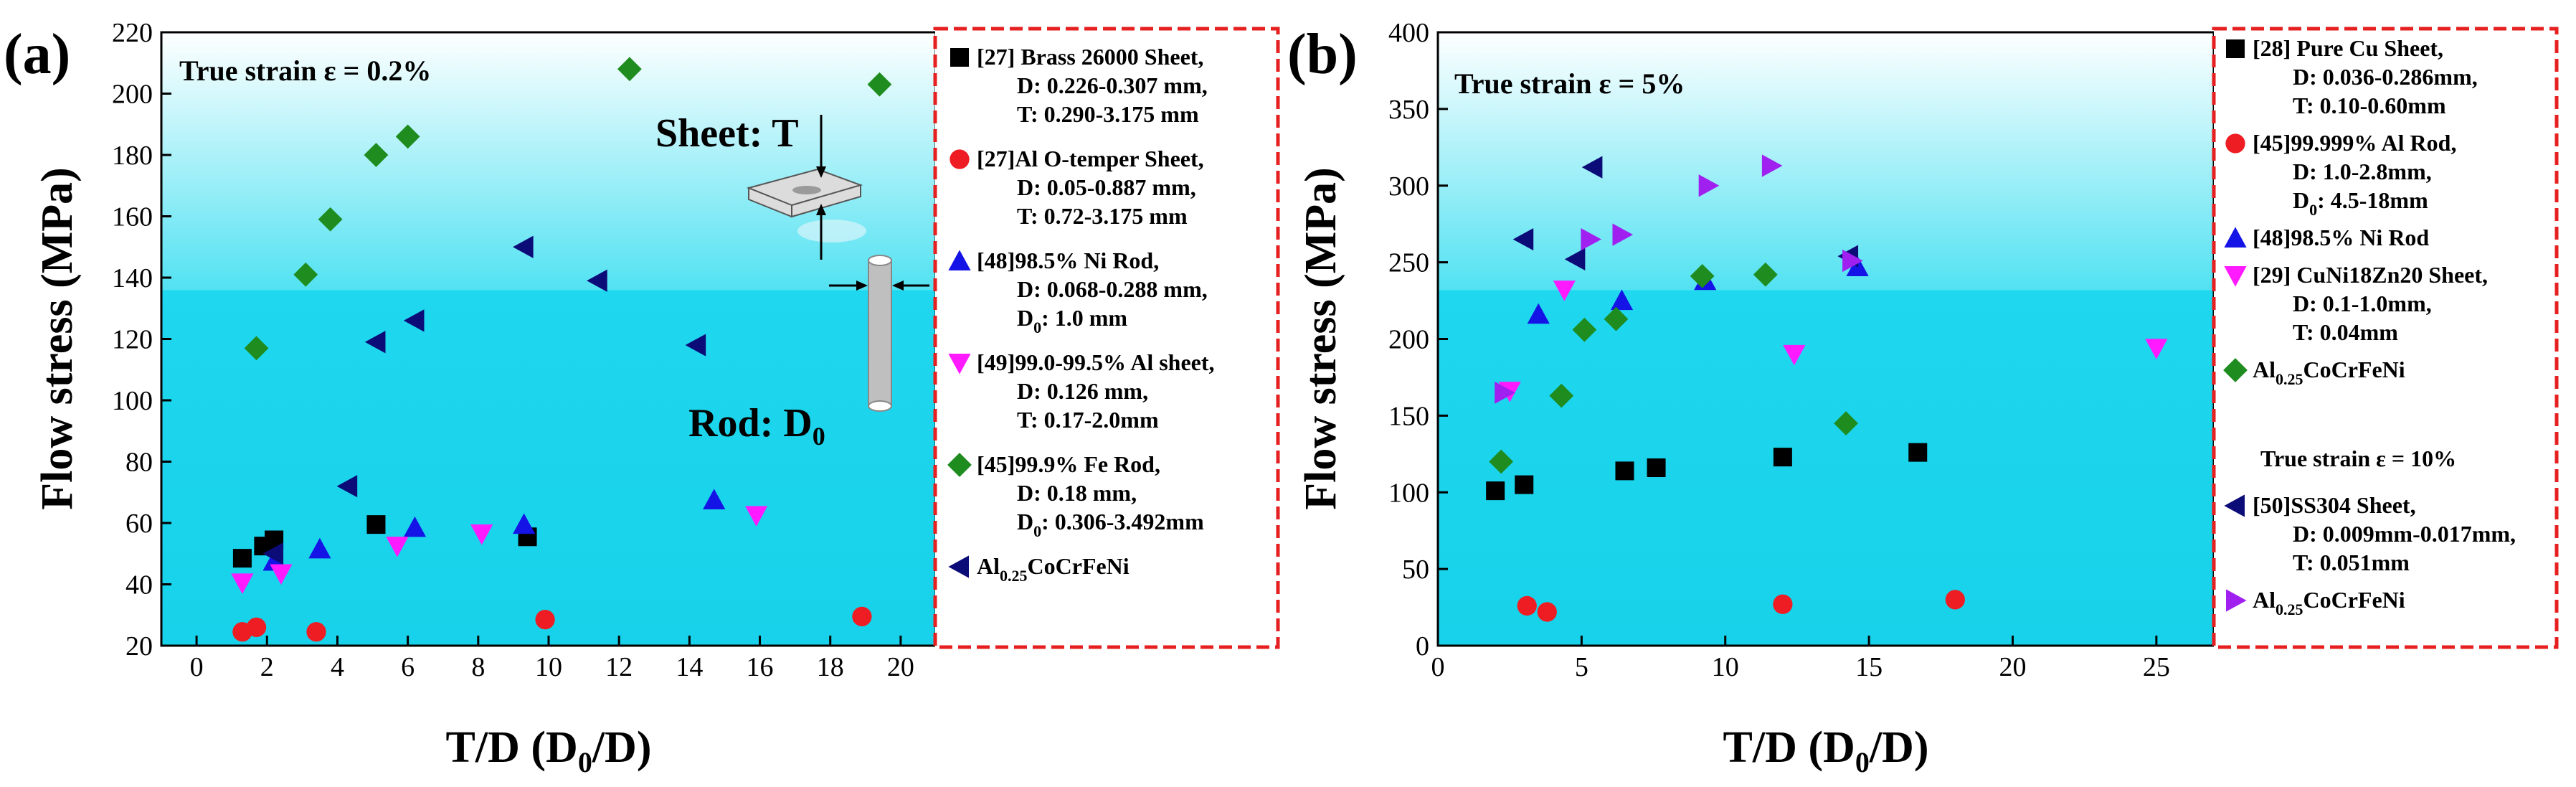  I want to click on legend-text: D0: 0.306-3.492mm, so click(1110, 524).